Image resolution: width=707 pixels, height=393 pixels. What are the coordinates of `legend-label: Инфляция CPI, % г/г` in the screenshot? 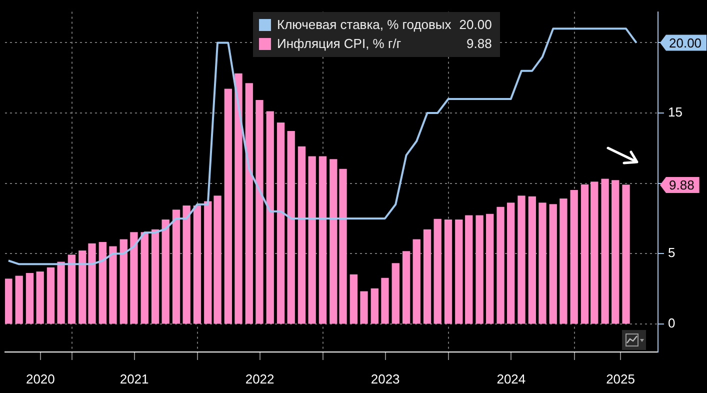 It's located at (339, 43).